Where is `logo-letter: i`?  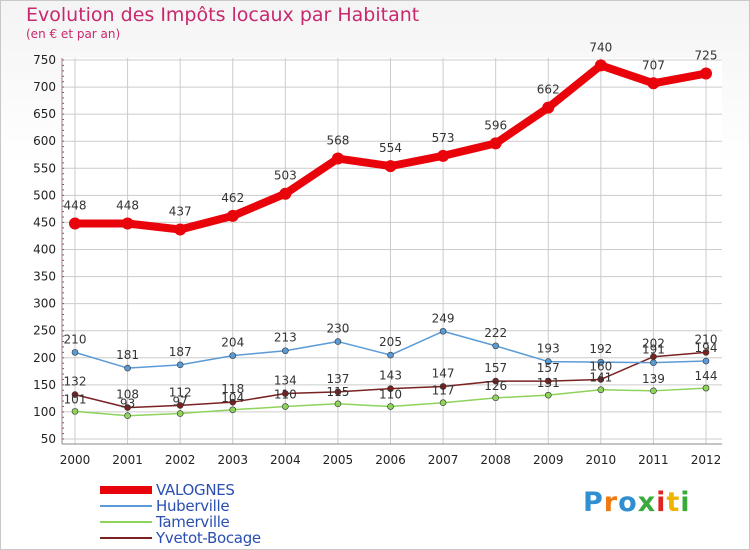
logo-letter: i is located at coordinates (661, 502).